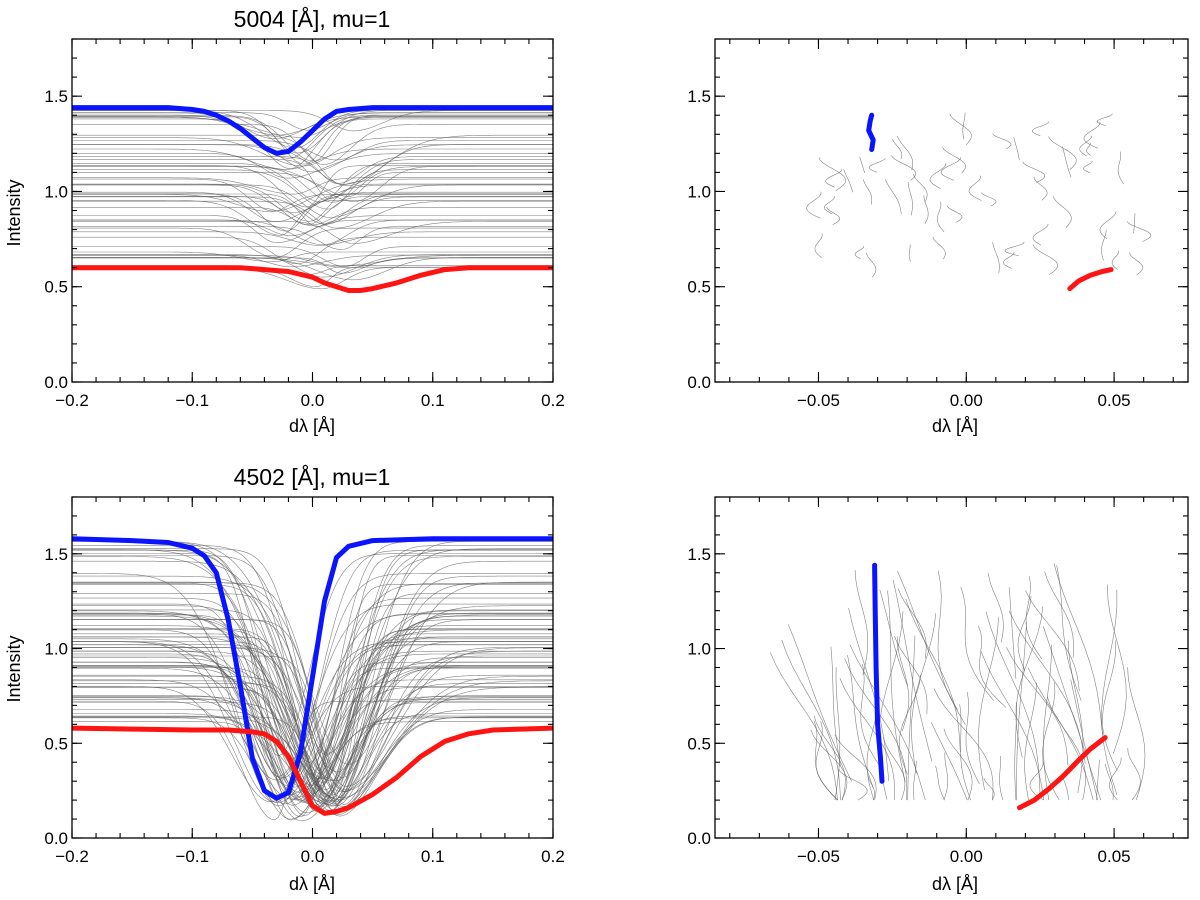 Image resolution: width=1200 pixels, height=900 pixels. I want to click on x-tick-label: 0.00, so click(966, 856).